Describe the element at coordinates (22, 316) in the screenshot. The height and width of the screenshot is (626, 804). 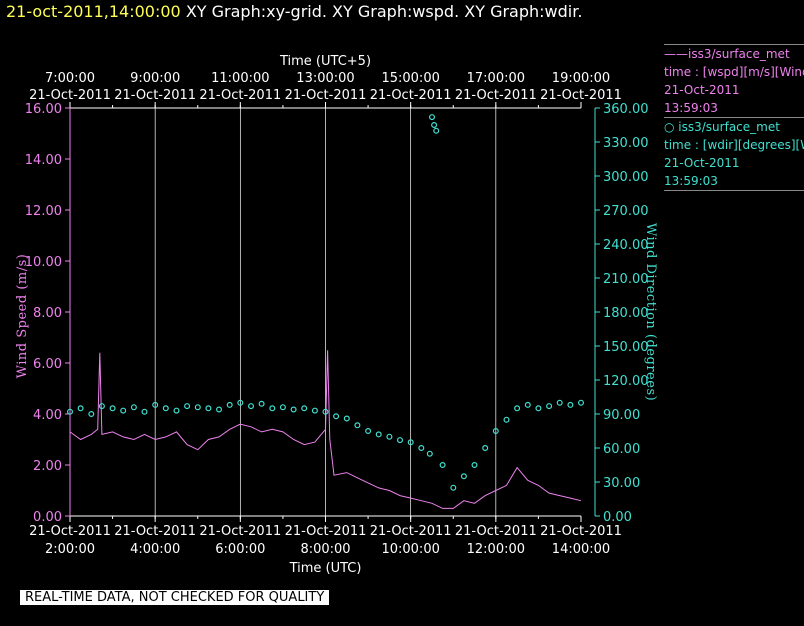
I see `y-left-axis-title: Wind Speed (m/s)` at that location.